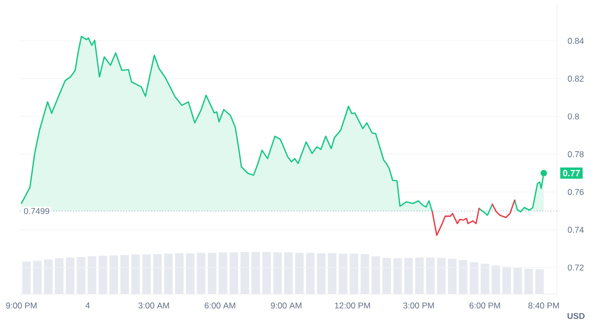 This screenshot has height=329, width=600. I want to click on x-tick-label: 8:40 PM, so click(543, 305).